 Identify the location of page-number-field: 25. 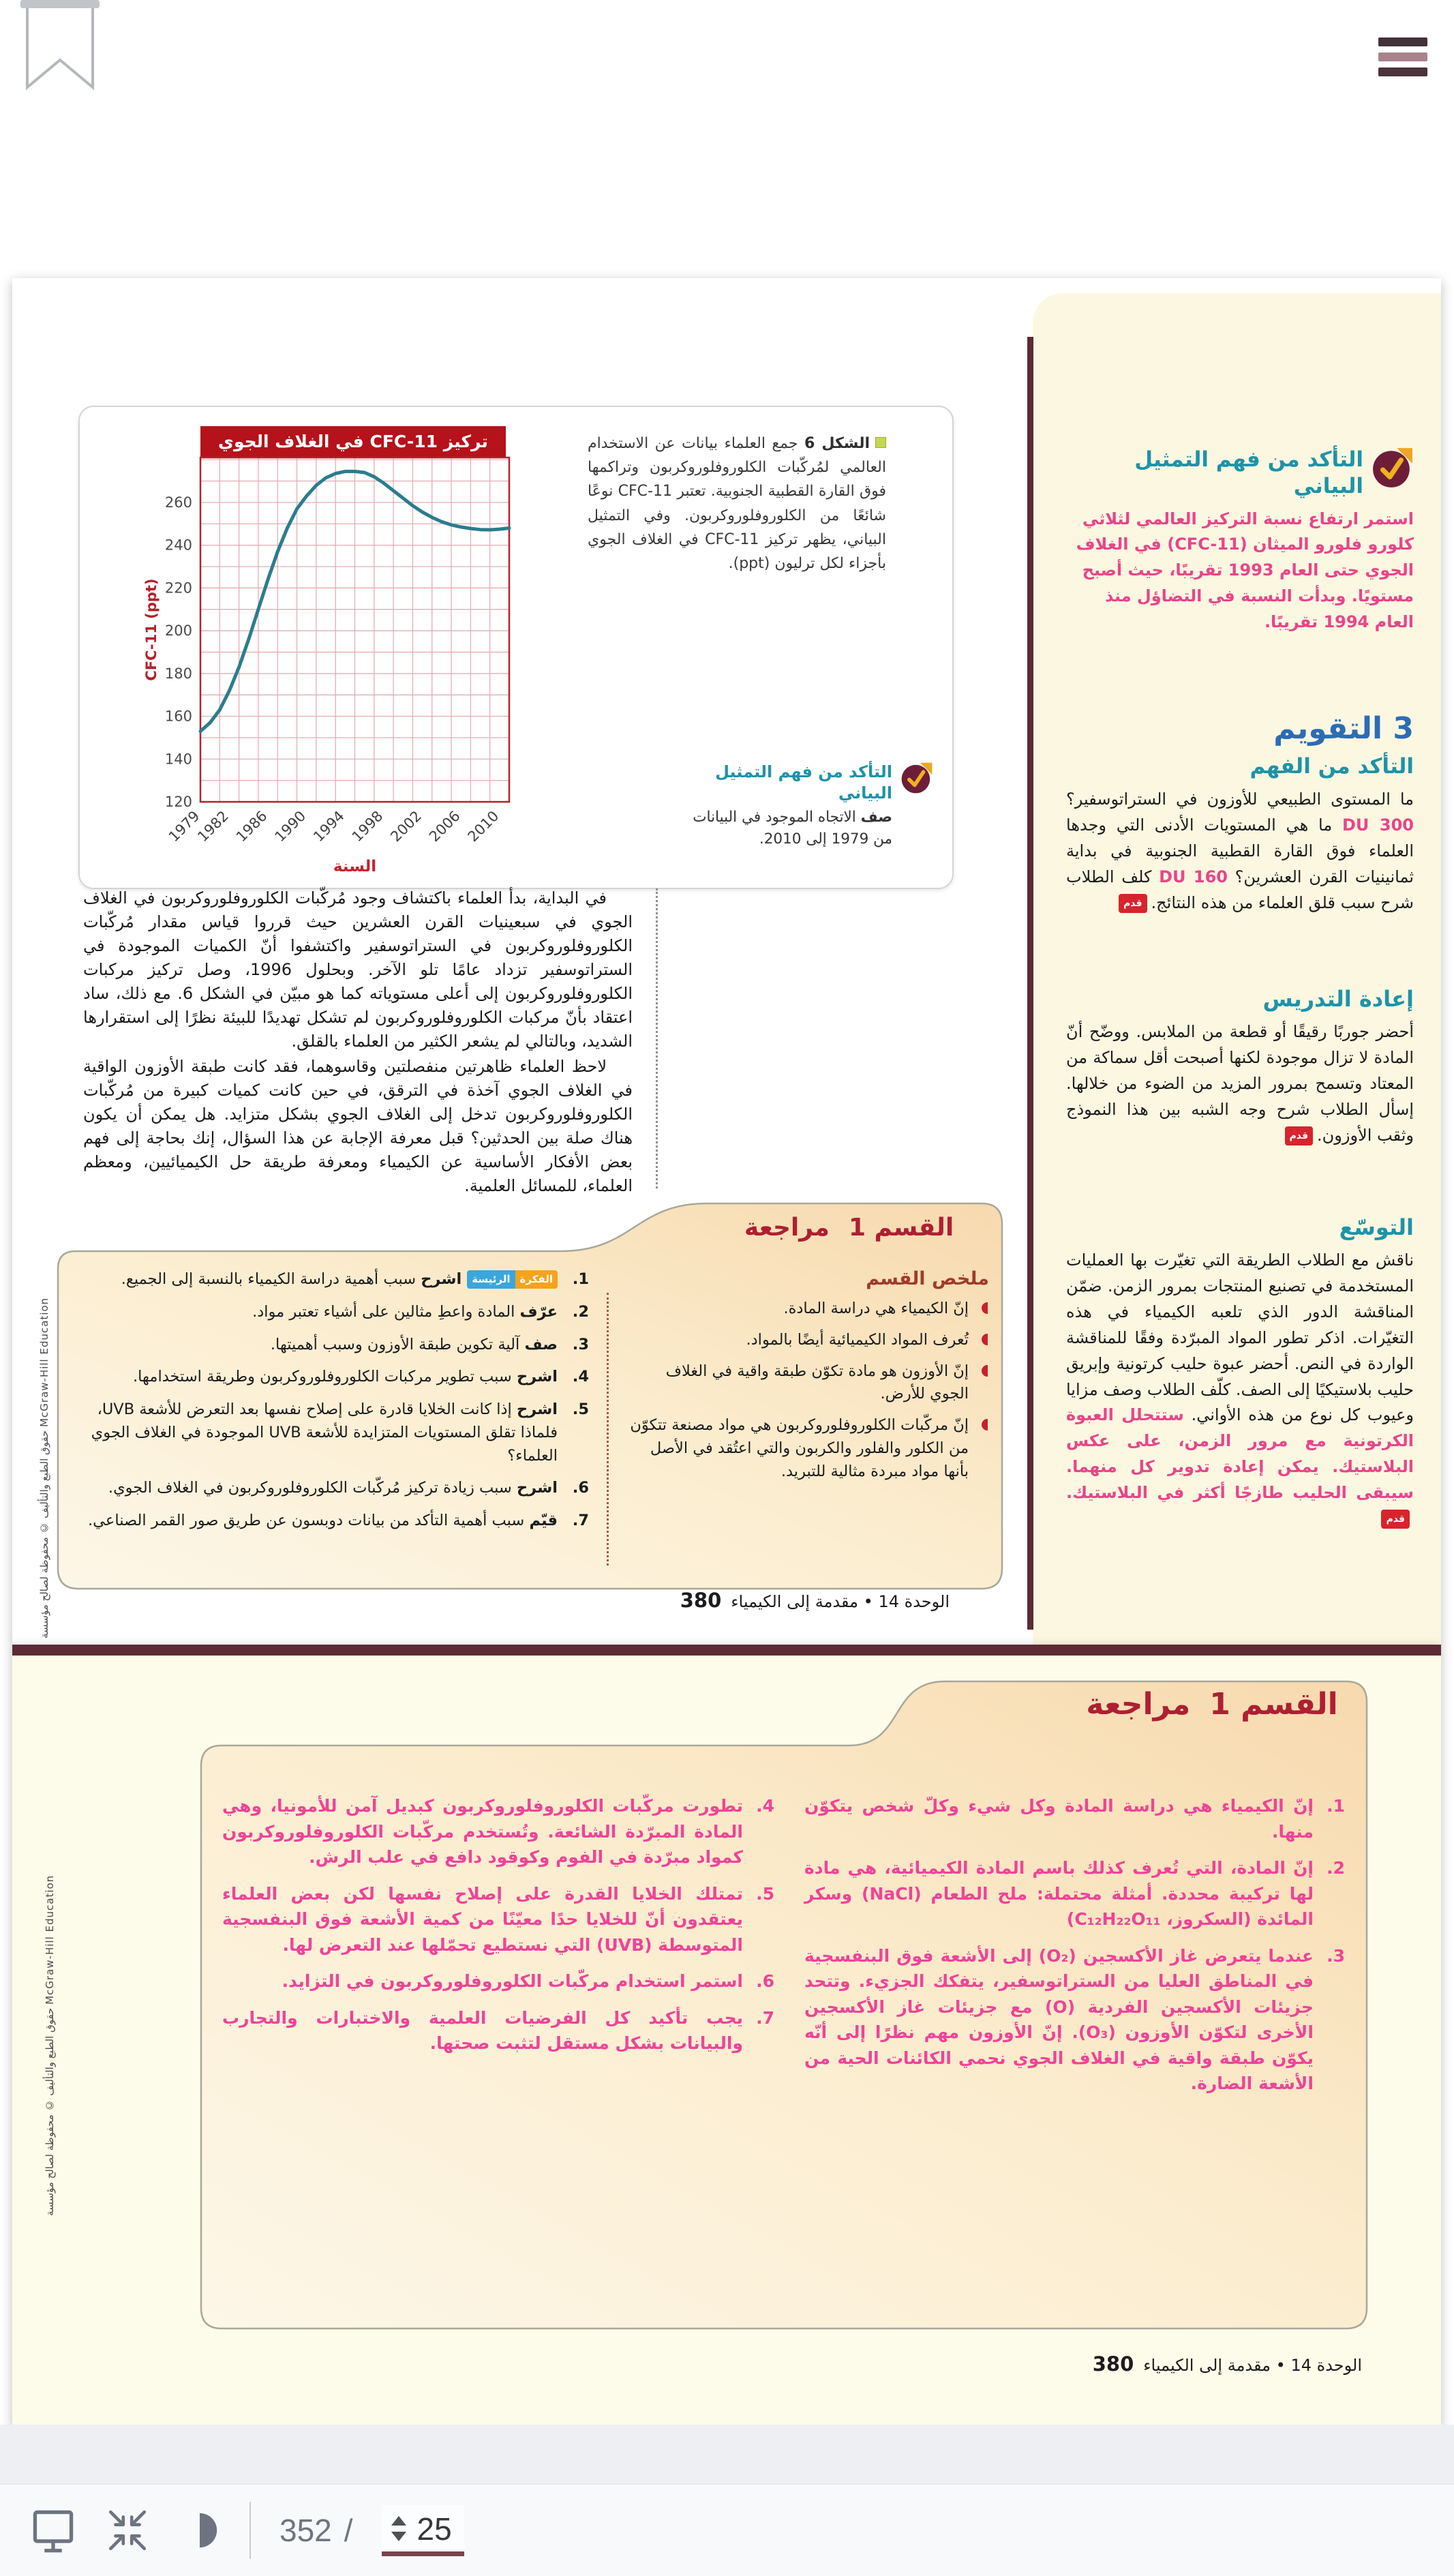
(422, 2530).